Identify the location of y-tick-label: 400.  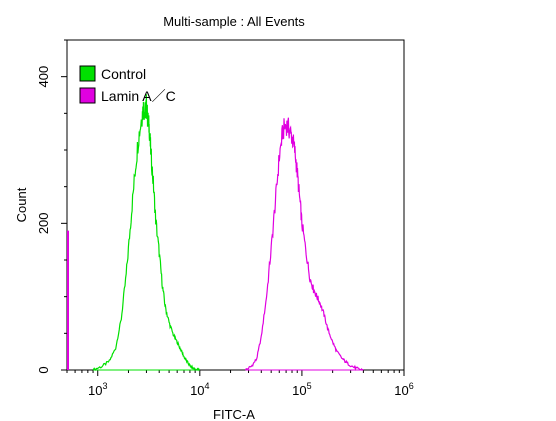
(43, 77).